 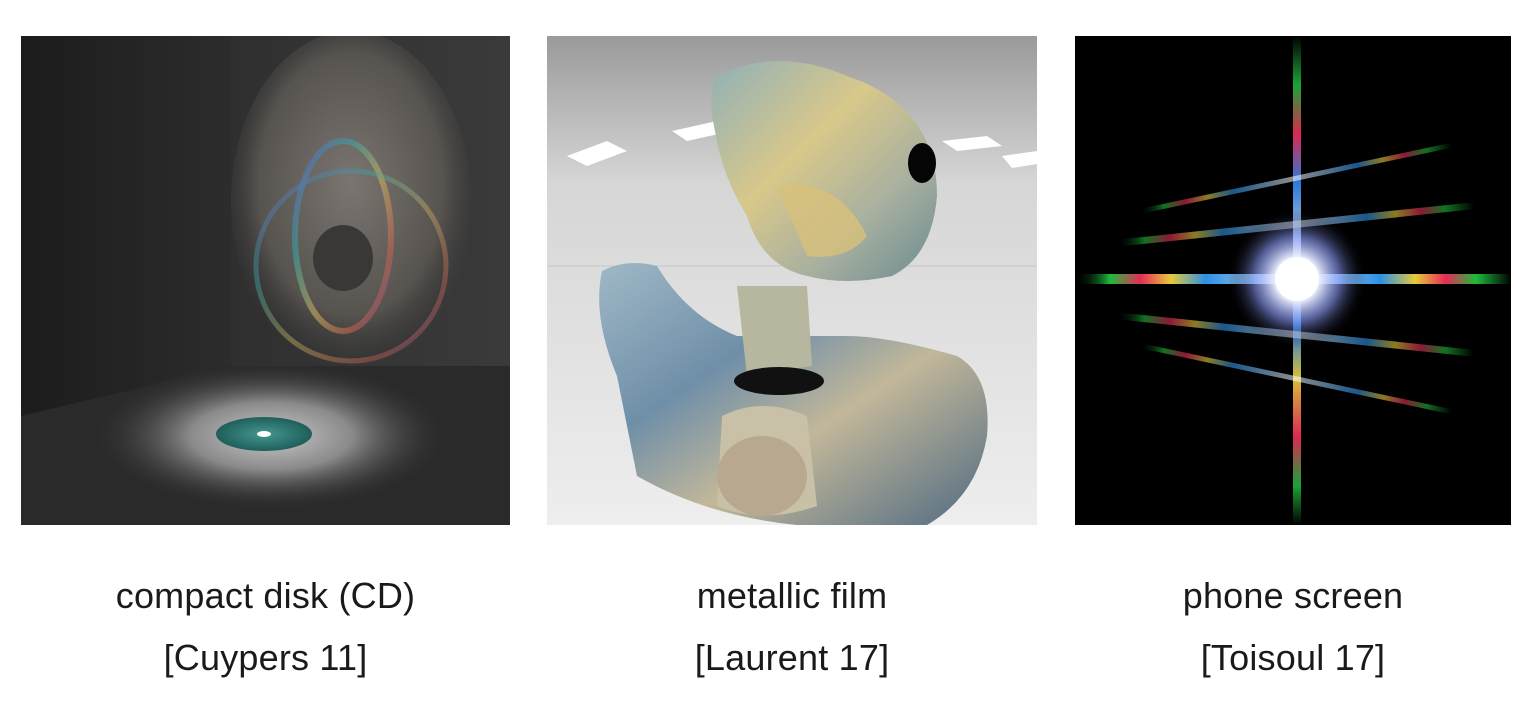 I want to click on caption-citation: [Cuypers 11], so click(x=265, y=657).